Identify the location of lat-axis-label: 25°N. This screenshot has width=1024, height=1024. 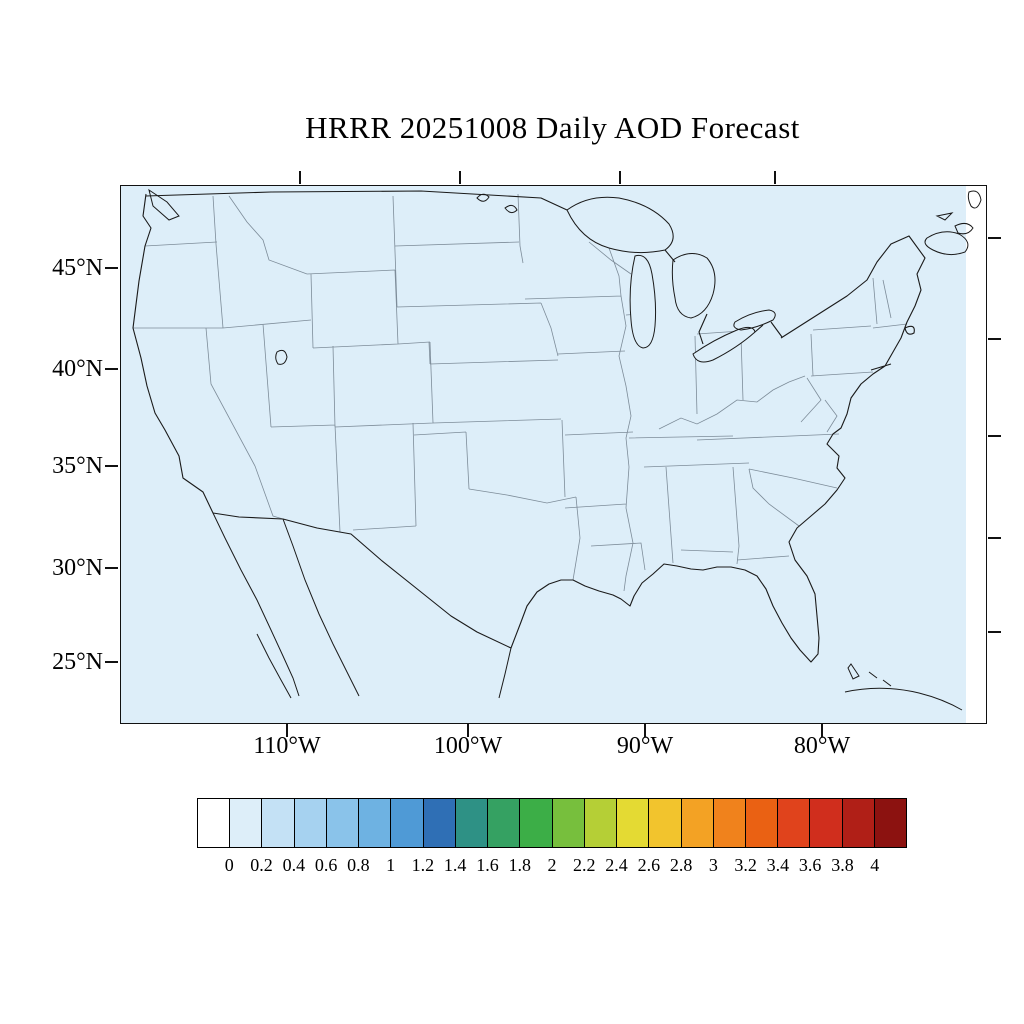
(77, 662).